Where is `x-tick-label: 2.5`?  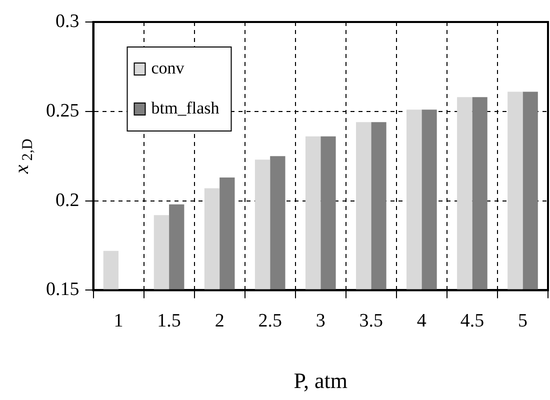 x-tick-label: 2.5 is located at coordinates (270, 321).